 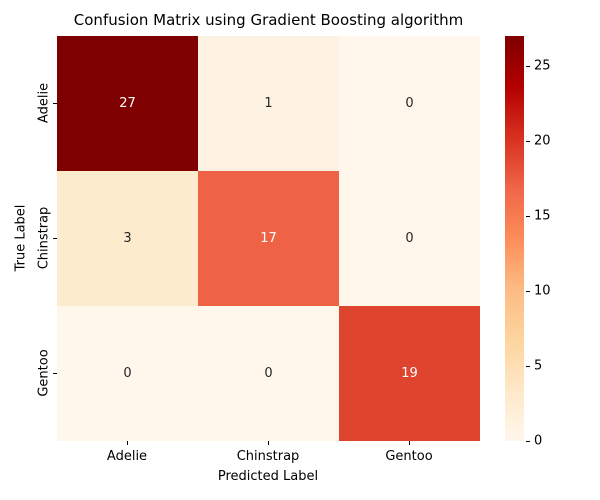 I want to click on matrix-cell-adelie-chinstrap: 1, so click(x=268, y=103).